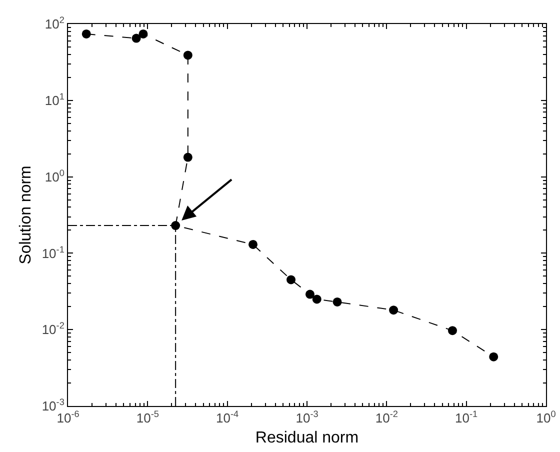 The height and width of the screenshot is (452, 560). Describe the element at coordinates (466, 417) in the screenshot. I see `x-tick-label: 10$^{-1}$` at that location.